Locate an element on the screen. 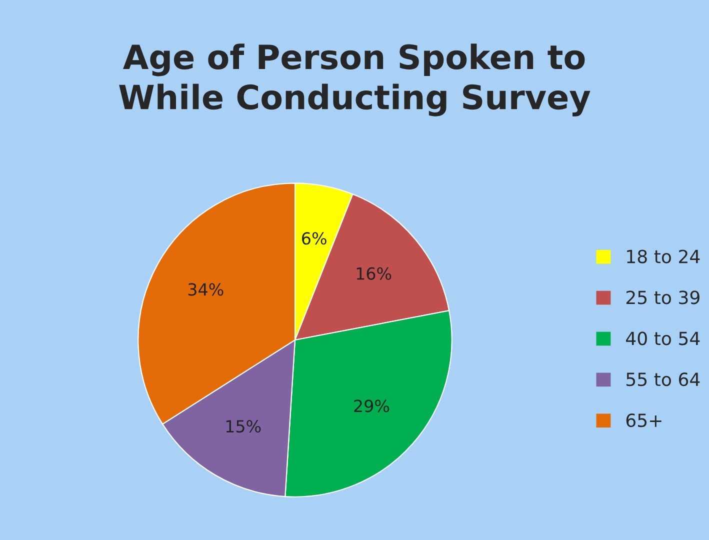  data-label: 6% is located at coordinates (314, 238).